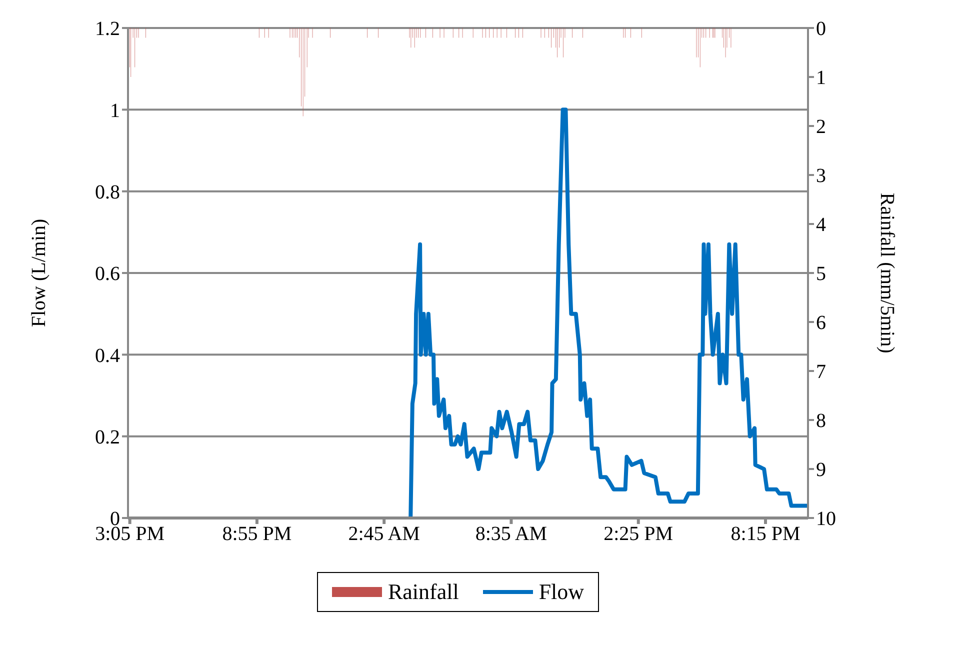 Image resolution: width=979 pixels, height=647 pixels. I want to click on y-tick-label: 0.8, so click(107, 192).